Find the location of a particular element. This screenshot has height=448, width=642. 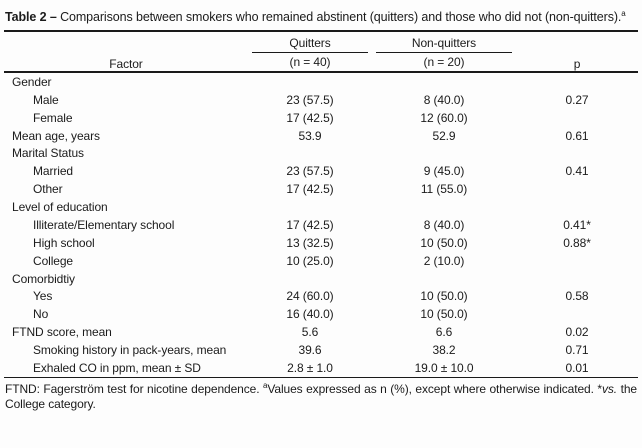

p-value-cell: 0.88* is located at coordinates (577, 242).